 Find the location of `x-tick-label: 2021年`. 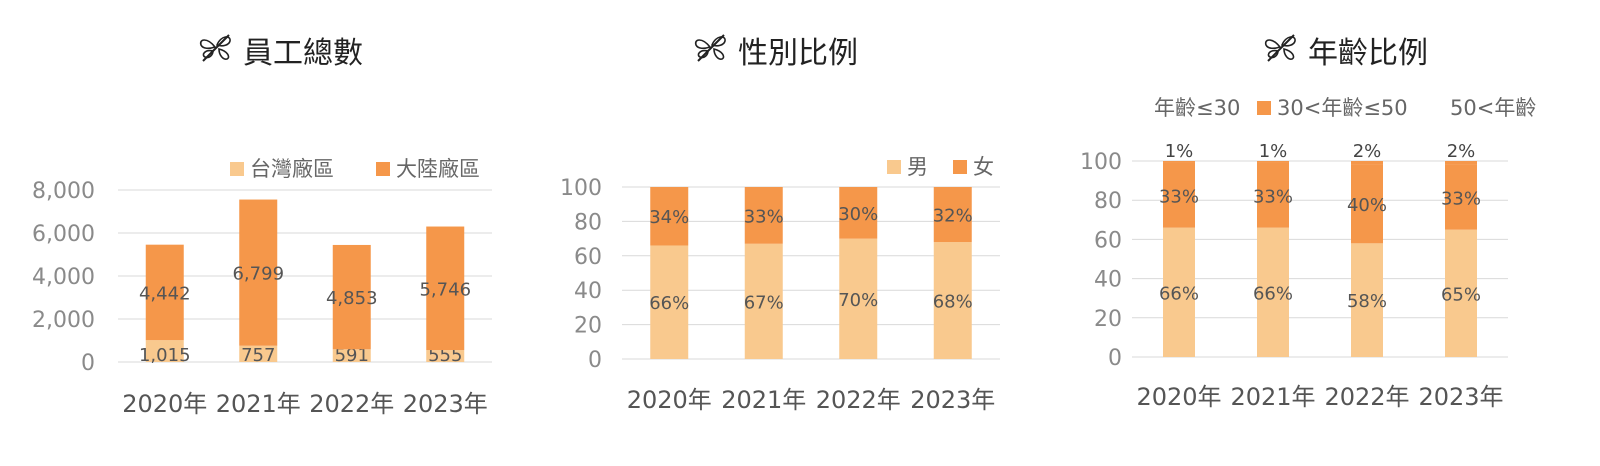

x-tick-label: 2021年 is located at coordinates (1272, 397).